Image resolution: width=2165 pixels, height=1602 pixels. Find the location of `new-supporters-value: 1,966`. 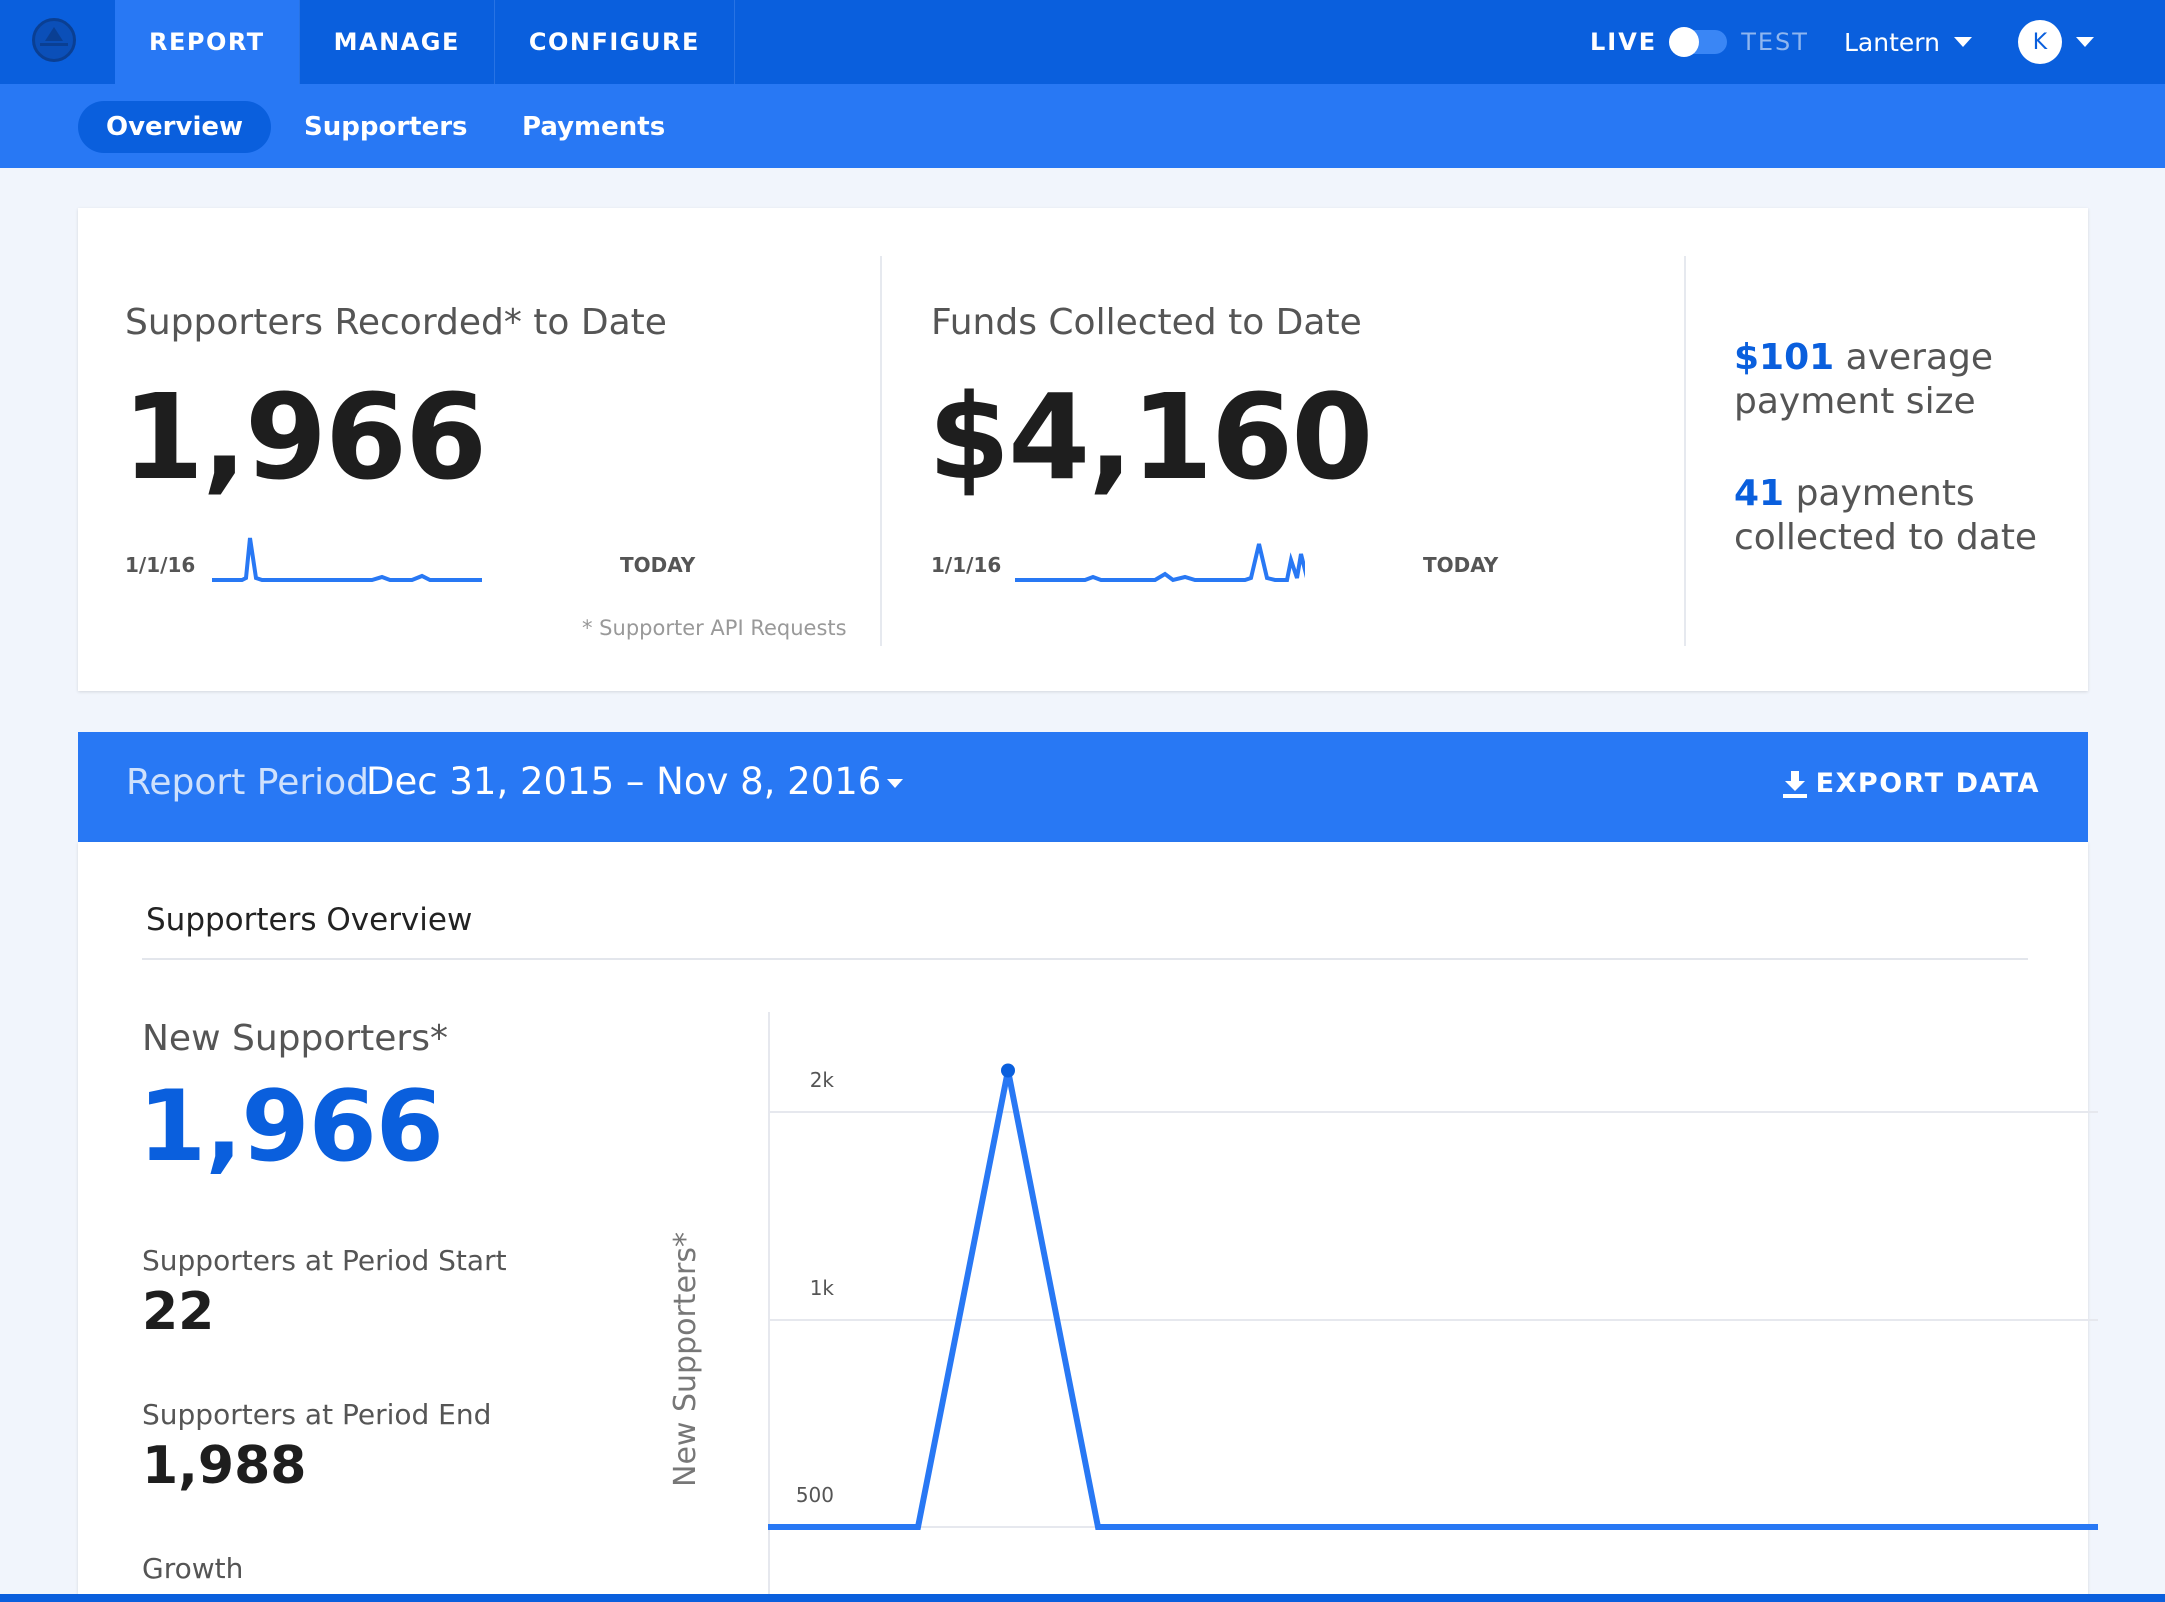

new-supporters-value: 1,966 is located at coordinates (291, 1127).